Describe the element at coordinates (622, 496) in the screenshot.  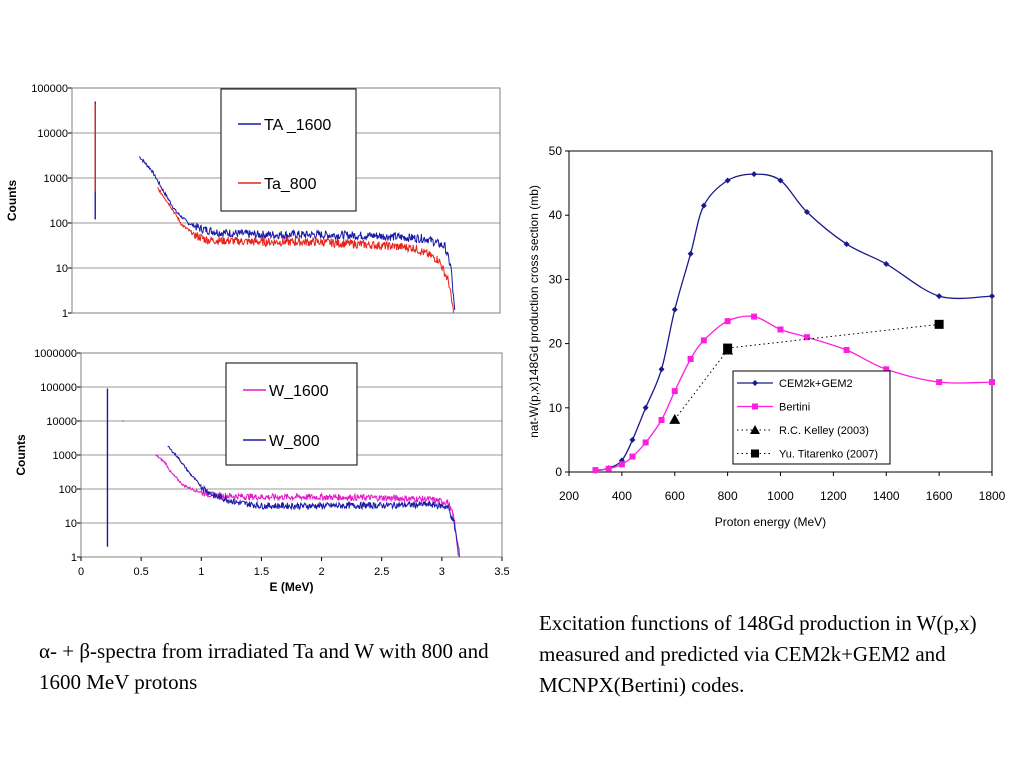
I see `x-tick-label: 400` at that location.